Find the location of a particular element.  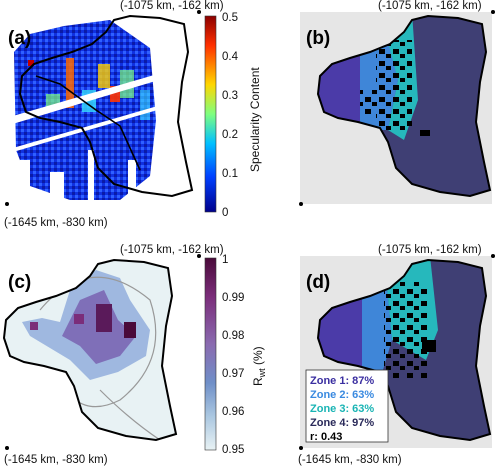

zone-4-label: Zone 4: 97% is located at coordinates (342, 423).